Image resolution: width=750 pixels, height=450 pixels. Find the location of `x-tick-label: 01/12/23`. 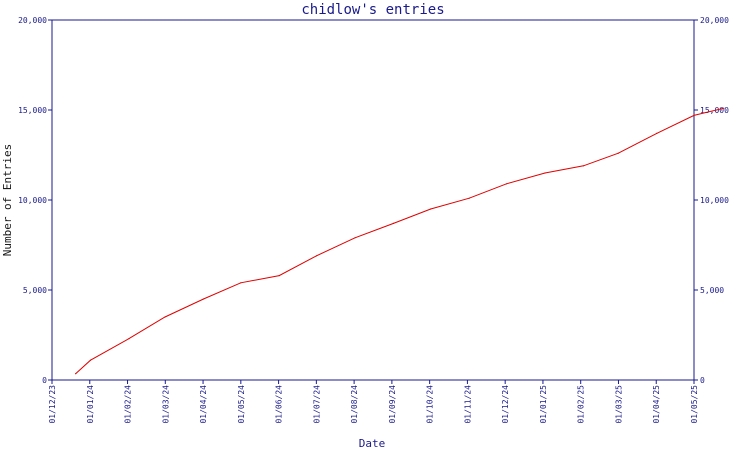

x-tick-label: 01/12/23 is located at coordinates (52, 404).